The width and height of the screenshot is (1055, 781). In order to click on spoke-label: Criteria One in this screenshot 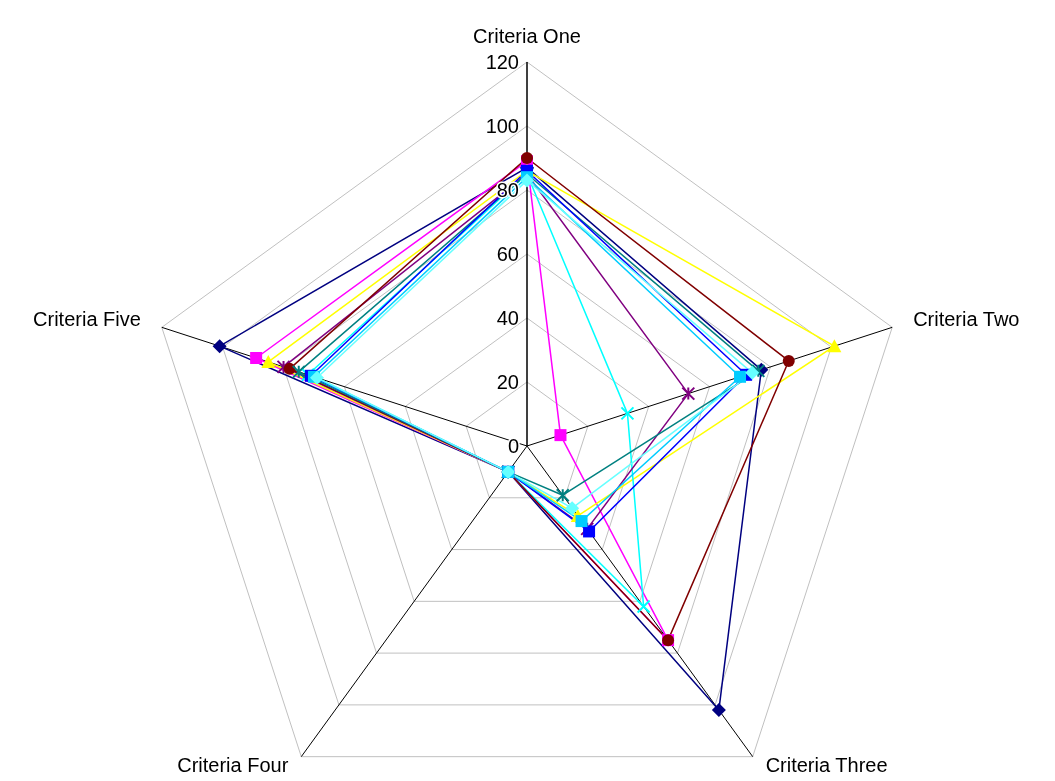, I will do `click(527, 36)`.